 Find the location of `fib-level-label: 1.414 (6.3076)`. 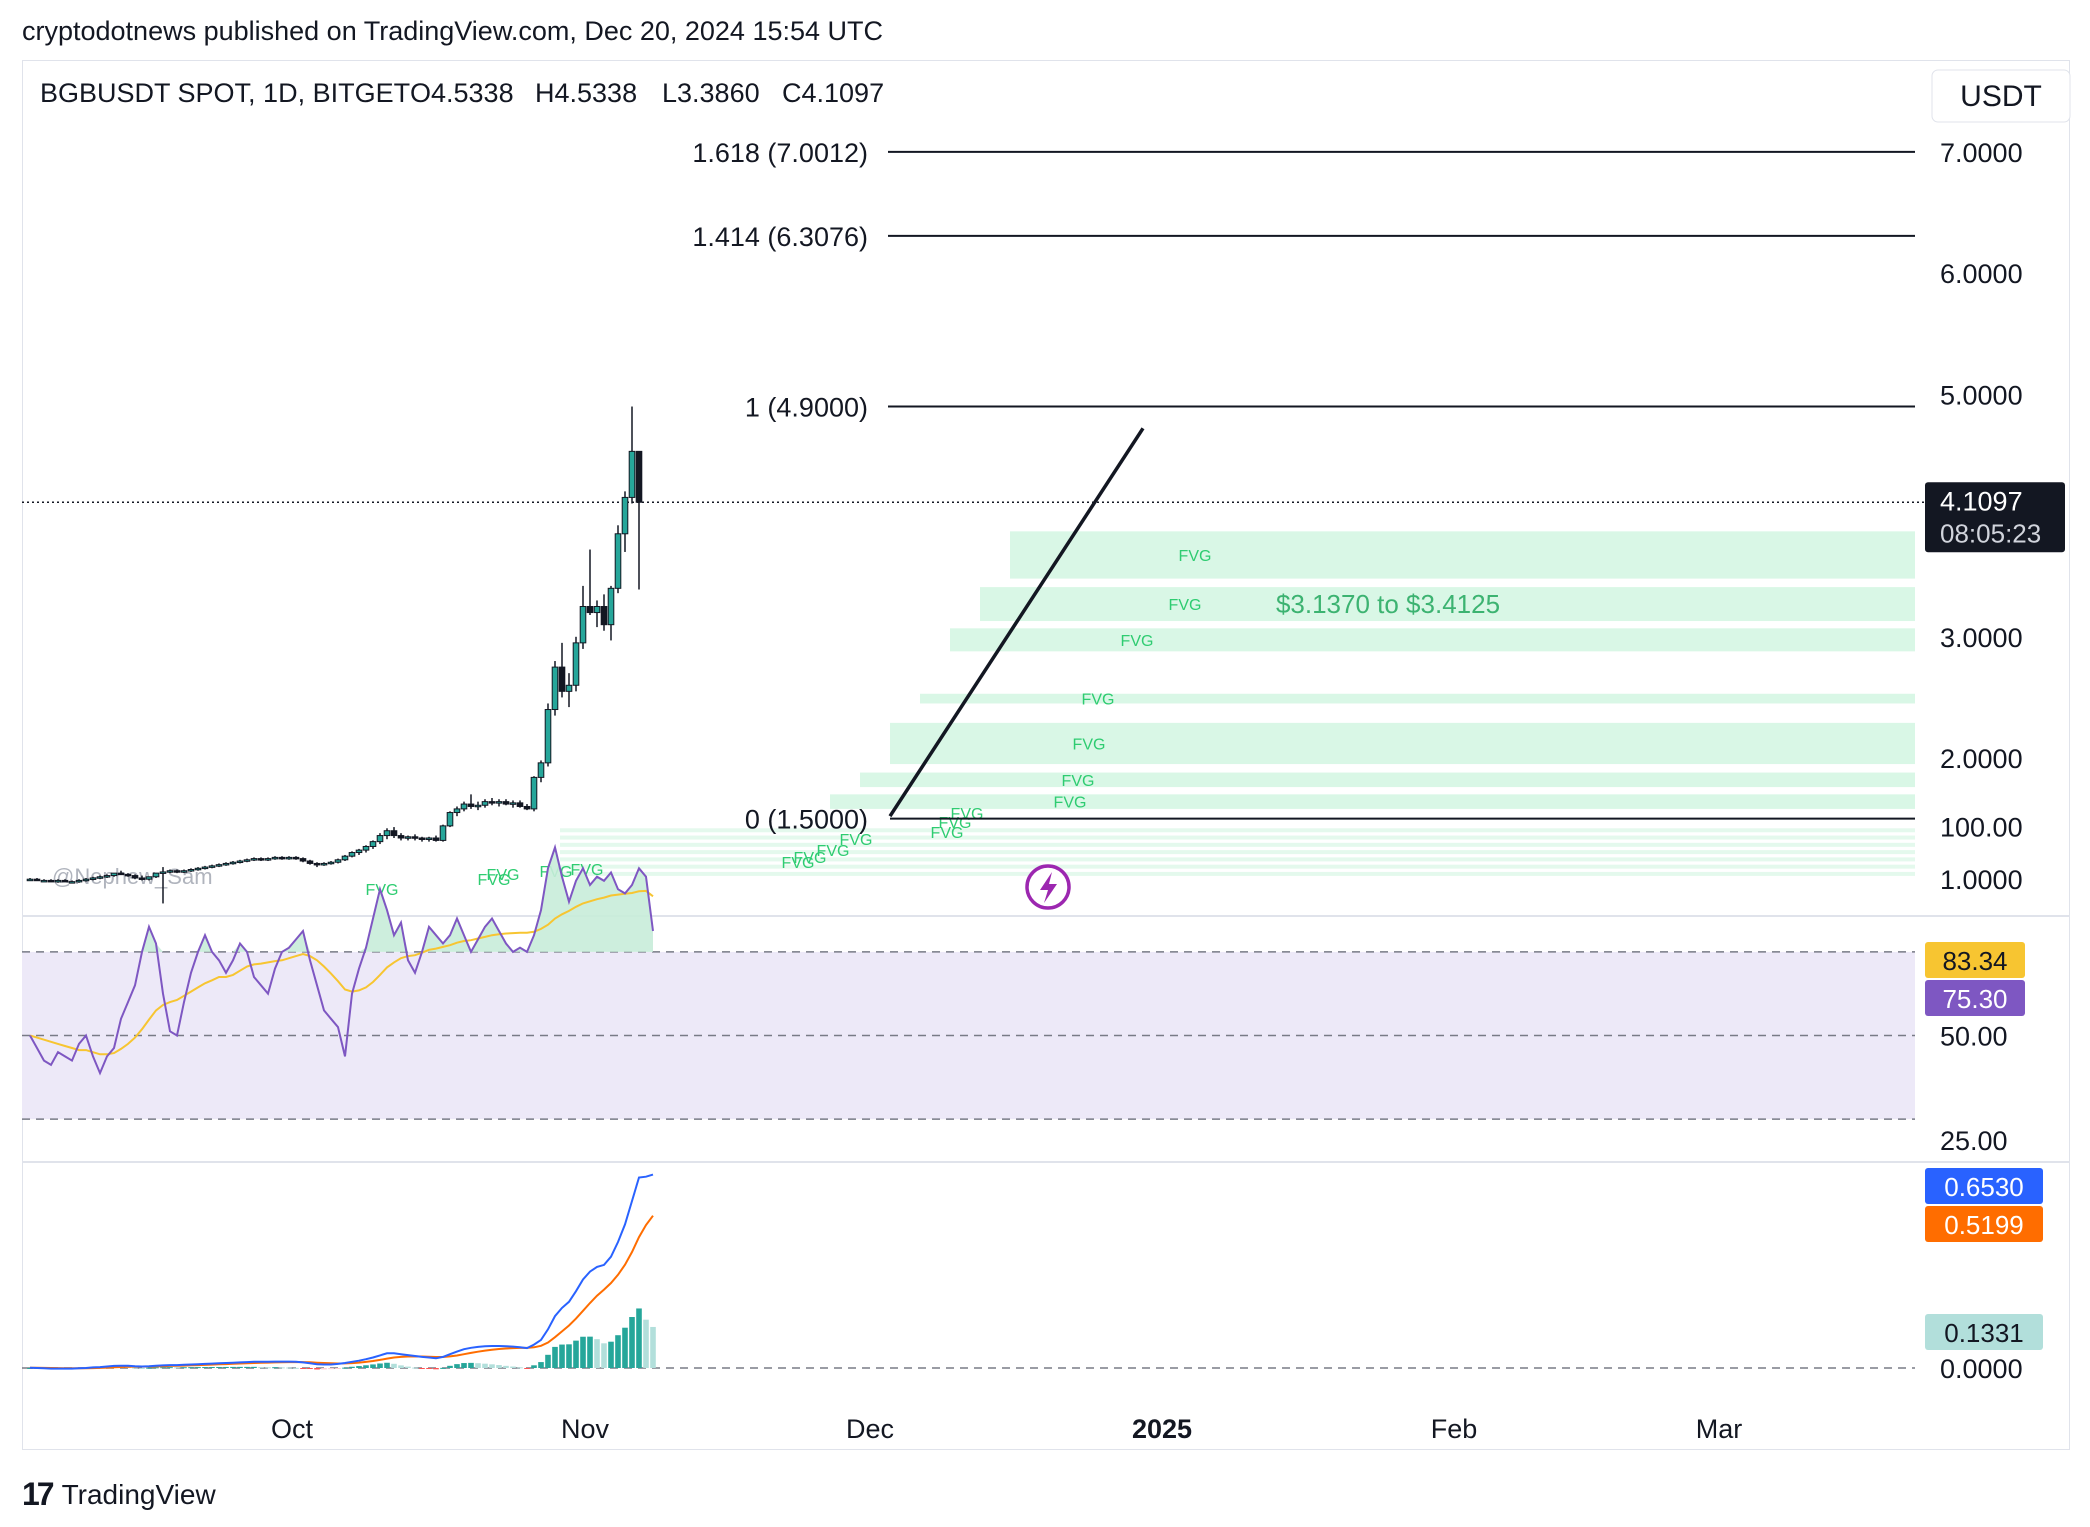

fib-level-label: 1.414 (6.3076) is located at coordinates (780, 237).